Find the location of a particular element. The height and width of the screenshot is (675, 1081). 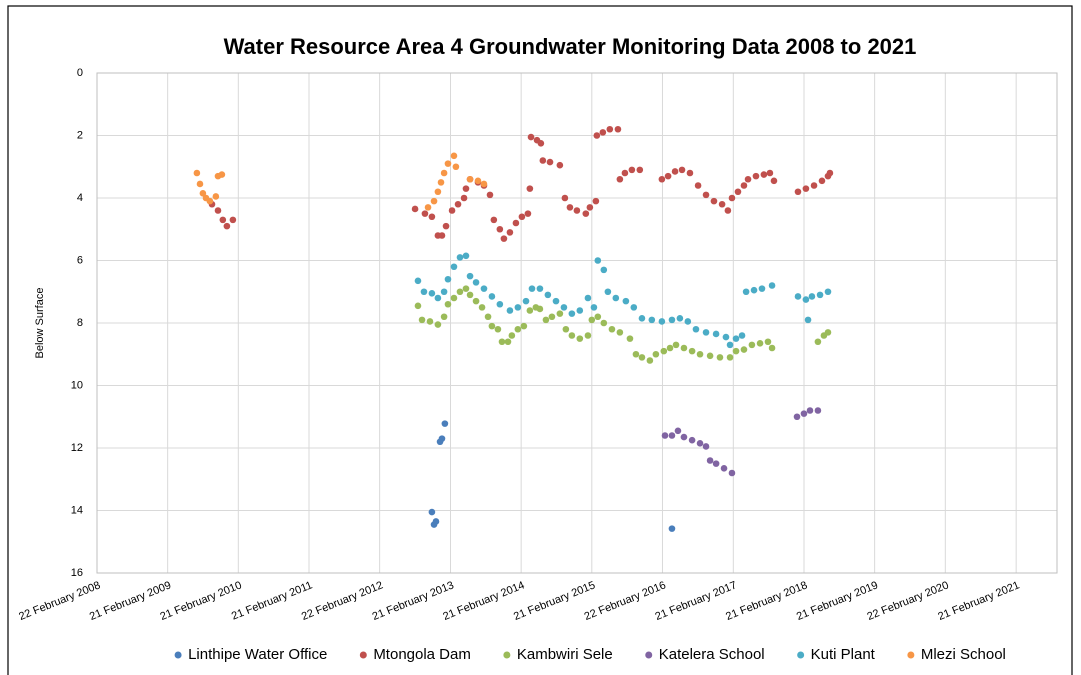

y-tick-label: 16 is located at coordinates (77, 573).